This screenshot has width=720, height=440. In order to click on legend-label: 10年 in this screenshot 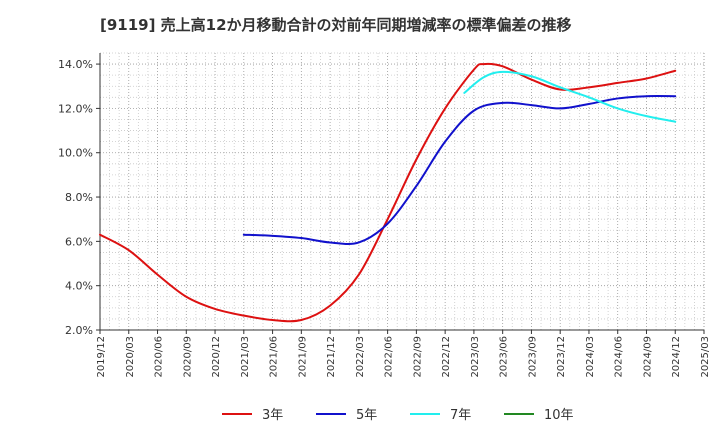, I will do `click(559, 415)`.